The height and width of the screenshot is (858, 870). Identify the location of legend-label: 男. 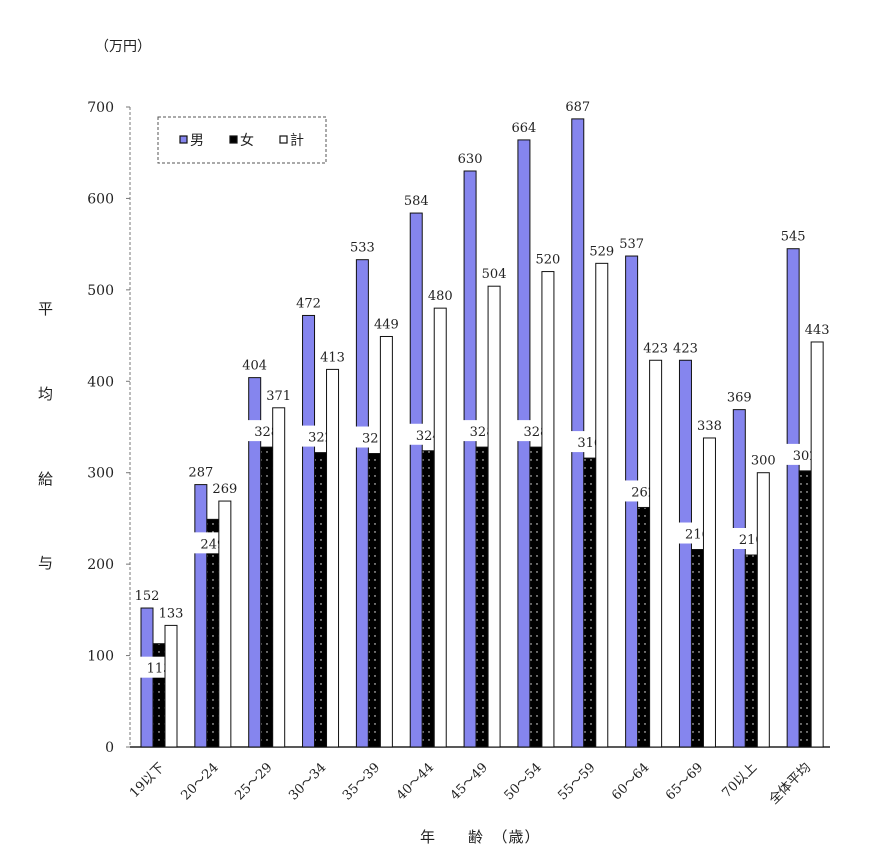
(197, 141).